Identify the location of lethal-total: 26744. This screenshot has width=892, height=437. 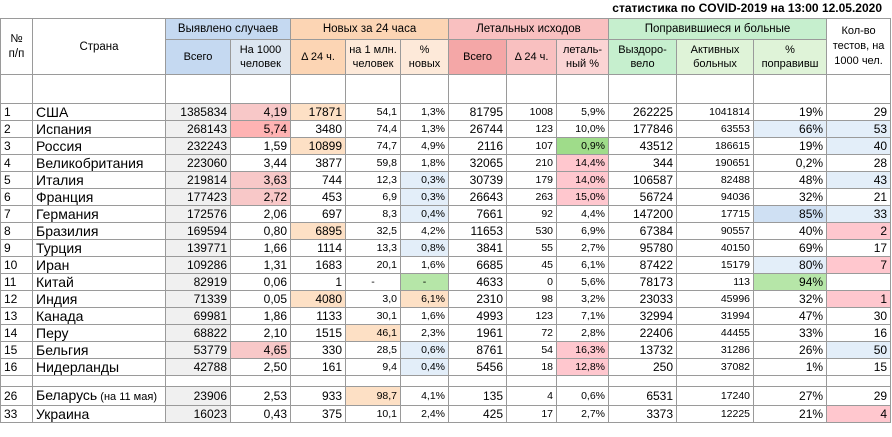
(478, 129).